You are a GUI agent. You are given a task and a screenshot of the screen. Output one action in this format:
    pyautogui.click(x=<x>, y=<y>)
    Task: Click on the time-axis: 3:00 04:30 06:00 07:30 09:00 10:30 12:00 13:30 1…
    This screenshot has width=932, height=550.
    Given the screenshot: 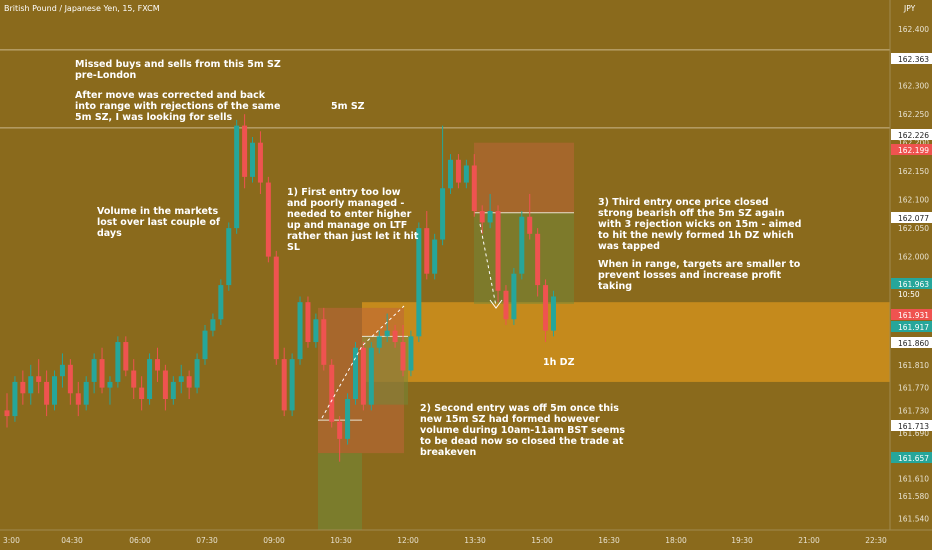 What is the action you would take?
    pyautogui.click(x=445, y=540)
    